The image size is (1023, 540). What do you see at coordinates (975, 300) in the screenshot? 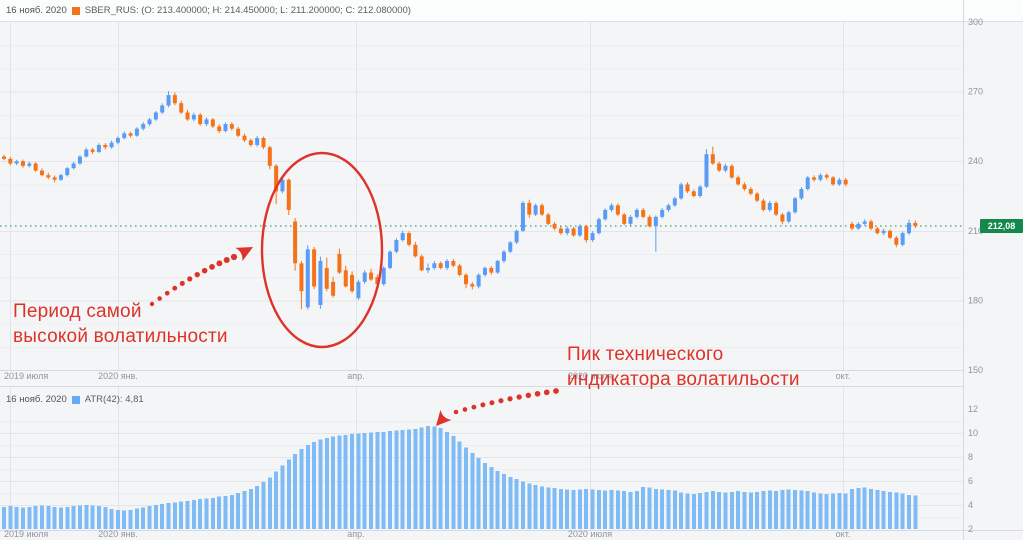
I see `axis-tick-label: 180` at bounding box center [975, 300].